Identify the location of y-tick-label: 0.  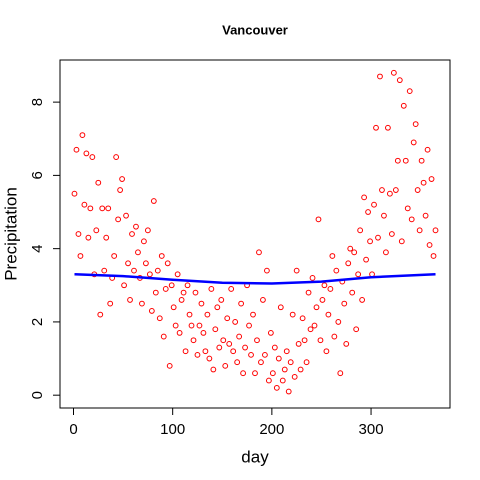
(37, 395).